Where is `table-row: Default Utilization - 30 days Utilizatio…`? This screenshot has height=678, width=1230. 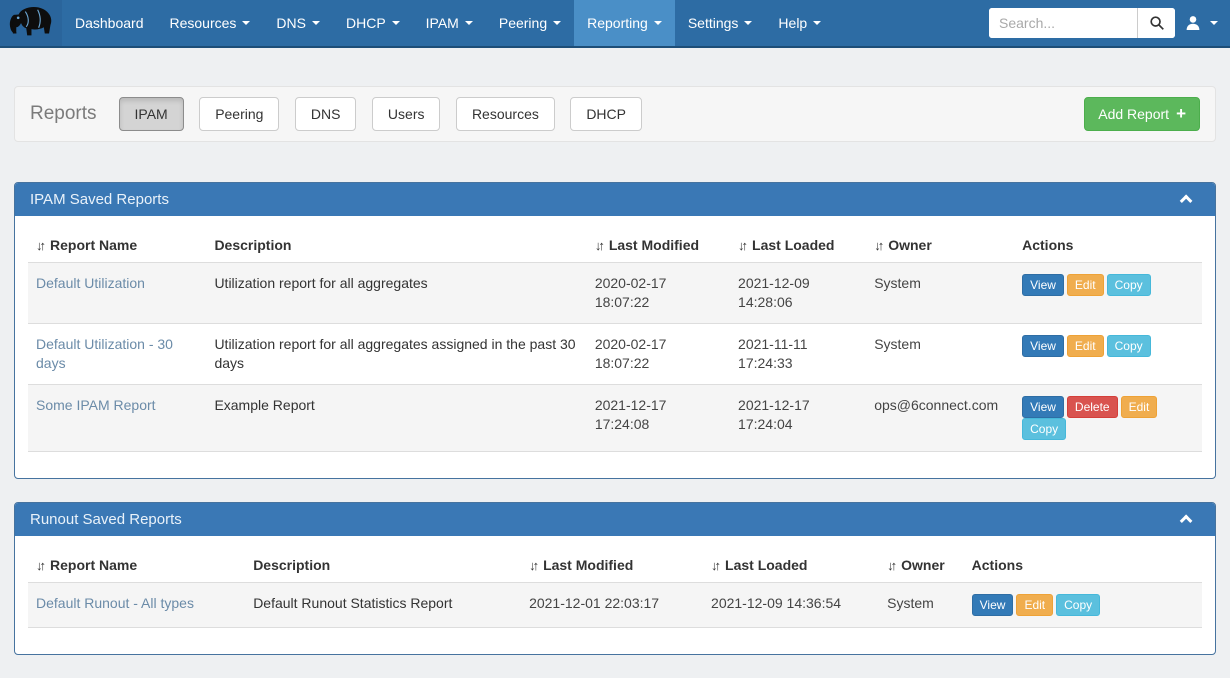
table-row: Default Utilization - 30 days Utilizatio… is located at coordinates (615, 354).